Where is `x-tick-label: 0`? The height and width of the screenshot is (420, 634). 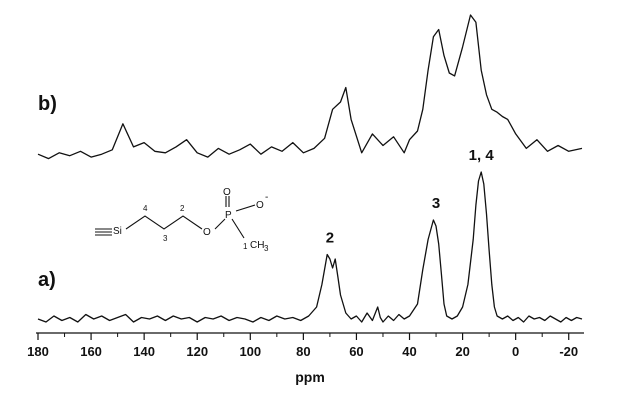
x-tick-label: 0 is located at coordinates (515, 351).